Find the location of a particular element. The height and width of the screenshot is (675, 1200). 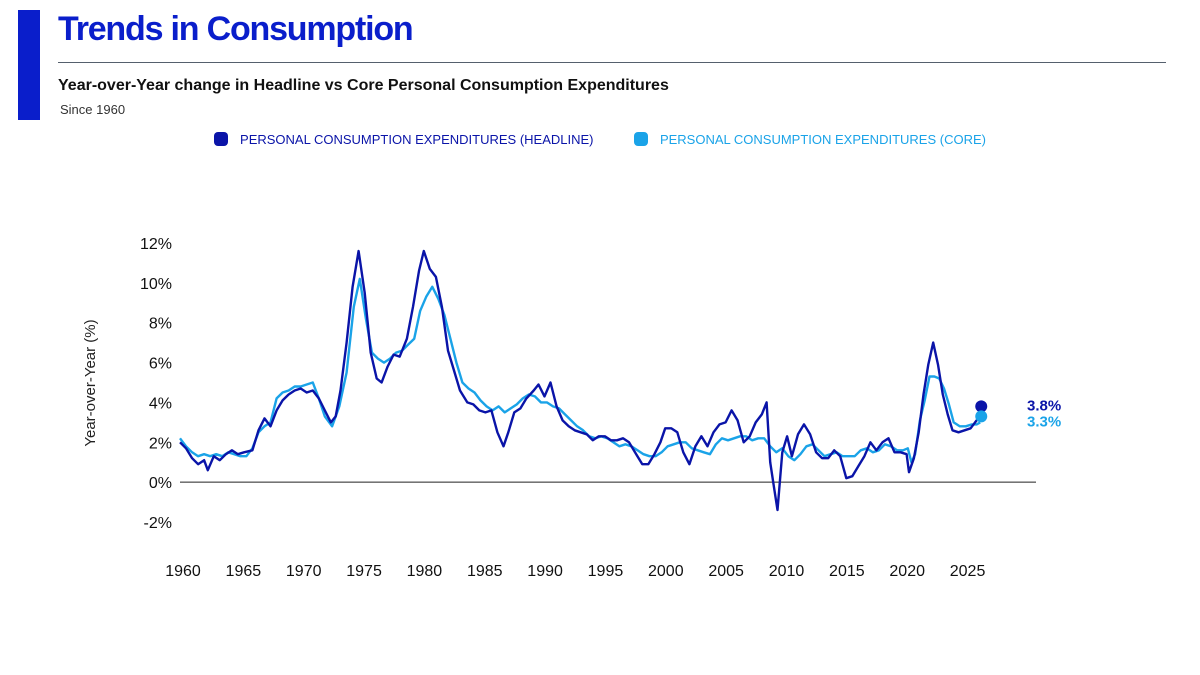

x-tick-label: 1975 is located at coordinates (364, 571).